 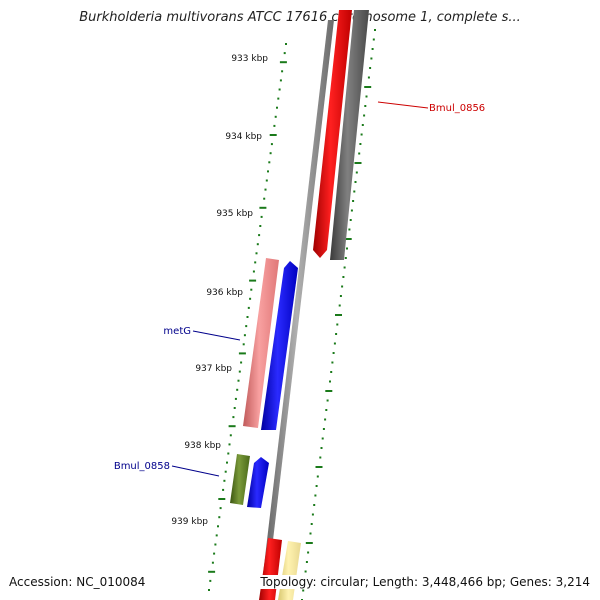 I want to click on bottom-gene-features, so click(x=280, y=569).